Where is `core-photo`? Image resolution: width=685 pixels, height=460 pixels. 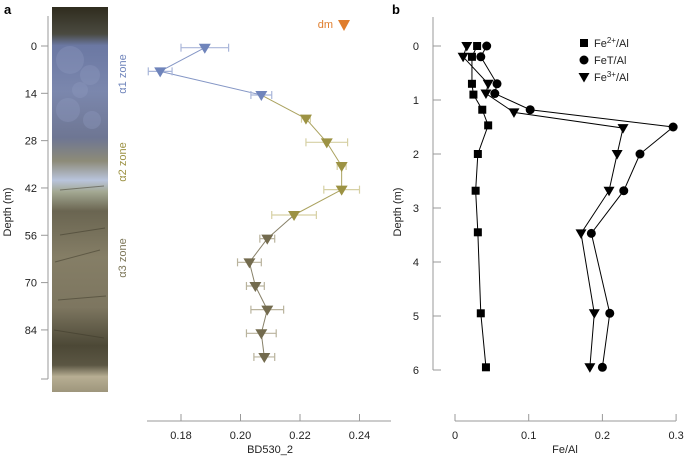 core-photo is located at coordinates (80, 199).